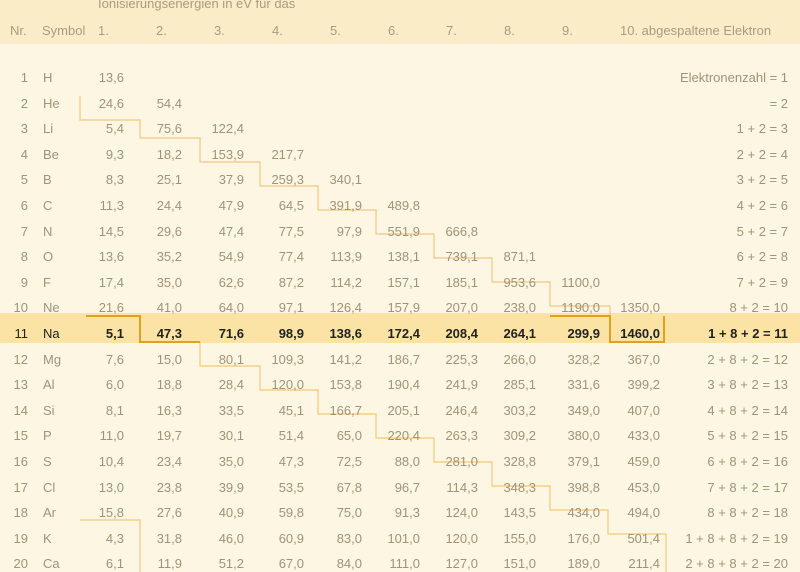 The image size is (800, 572). What do you see at coordinates (461, 231) in the screenshot?
I see `energy-cell: 666,8` at bounding box center [461, 231].